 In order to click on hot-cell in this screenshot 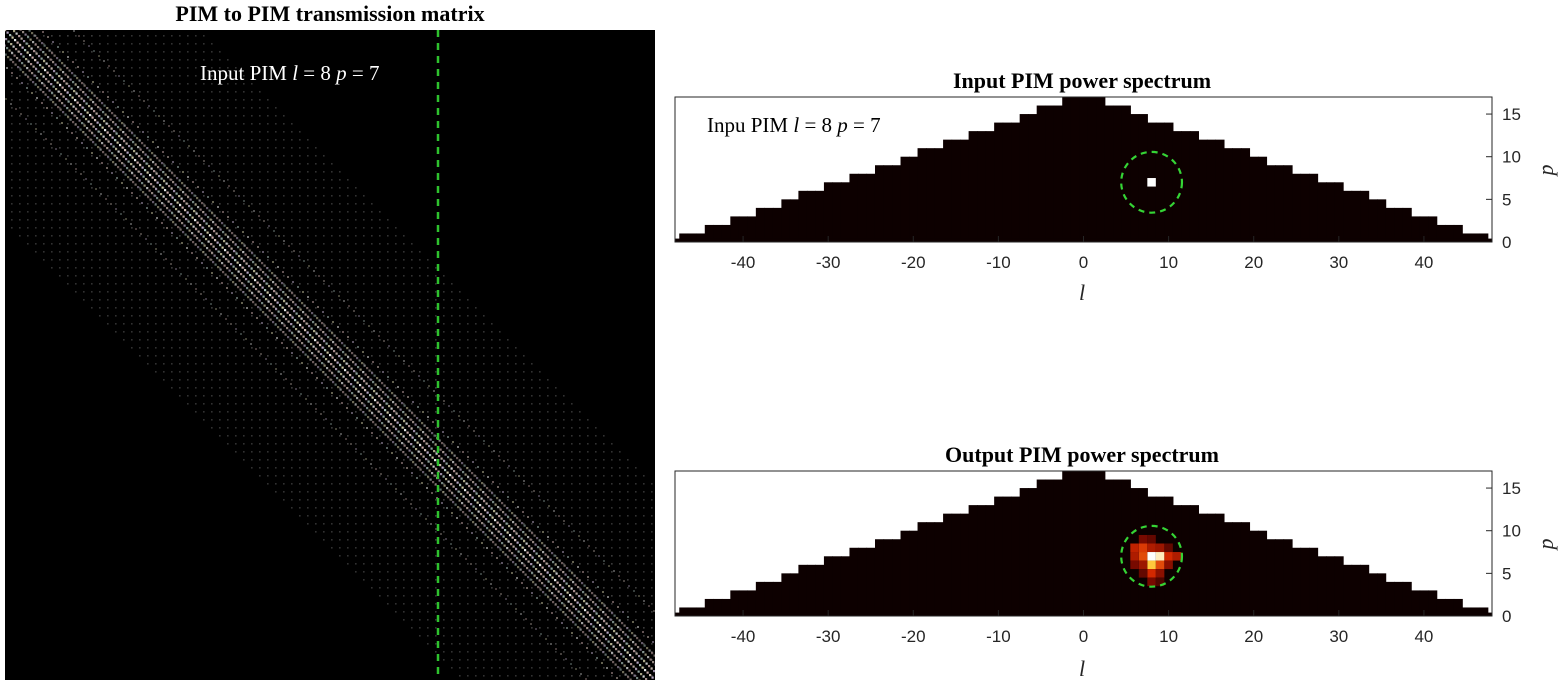, I will do `click(1160, 573)`.